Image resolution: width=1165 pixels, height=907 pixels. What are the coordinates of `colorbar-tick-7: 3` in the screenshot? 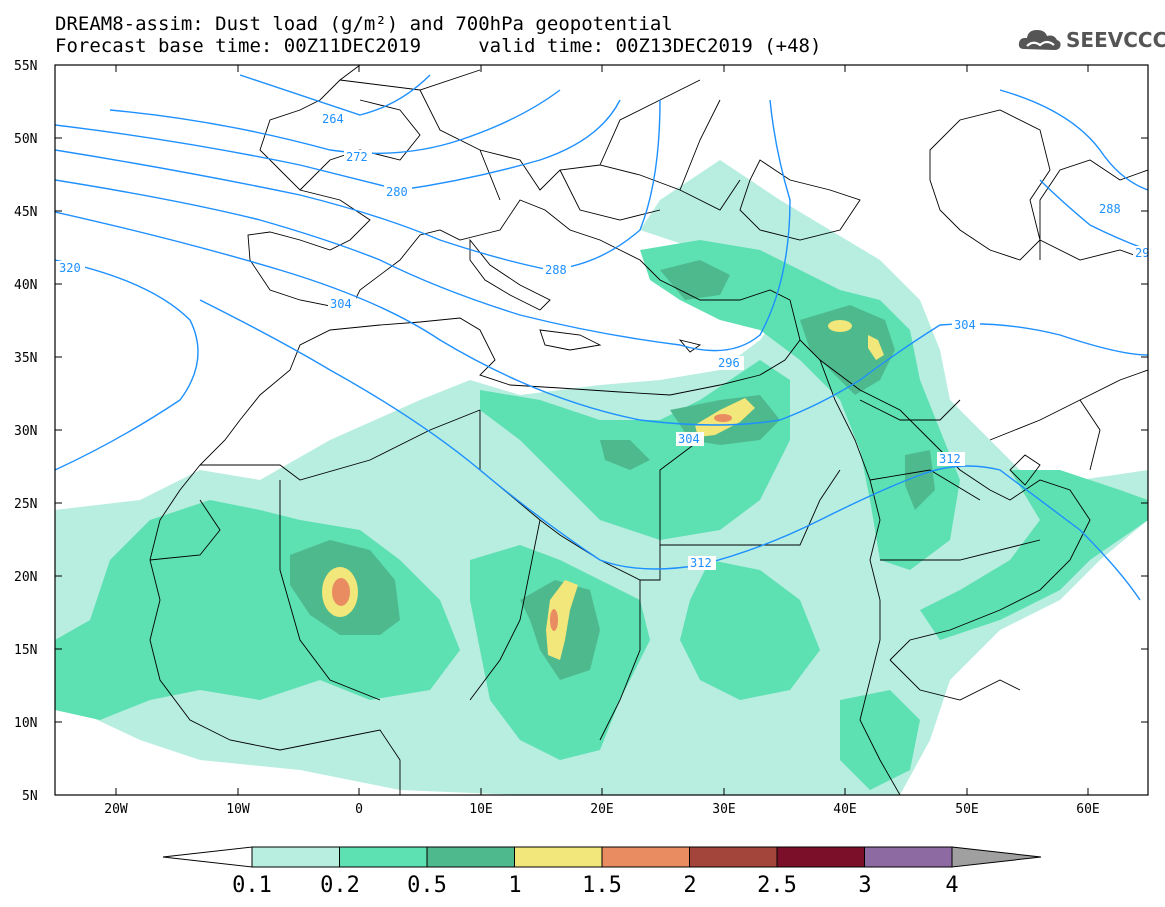 It's located at (864, 885).